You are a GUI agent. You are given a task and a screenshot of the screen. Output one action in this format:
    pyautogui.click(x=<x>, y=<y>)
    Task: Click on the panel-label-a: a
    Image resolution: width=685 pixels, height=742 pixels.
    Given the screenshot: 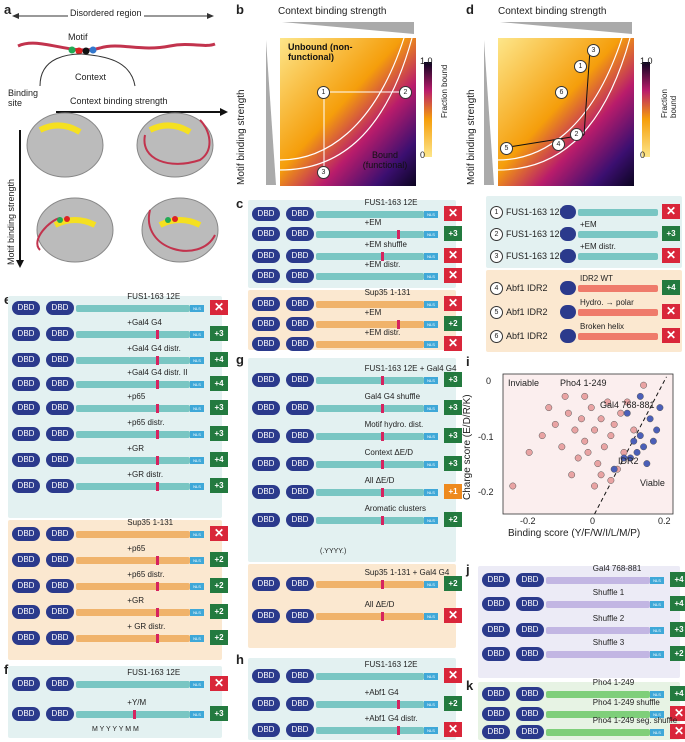 What is the action you would take?
    pyautogui.click(x=8, y=9)
    